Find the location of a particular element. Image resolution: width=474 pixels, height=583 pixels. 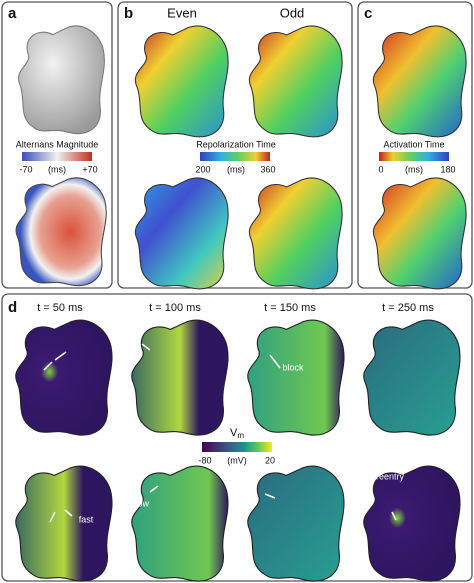

panel-label: c is located at coordinates (368, 13).